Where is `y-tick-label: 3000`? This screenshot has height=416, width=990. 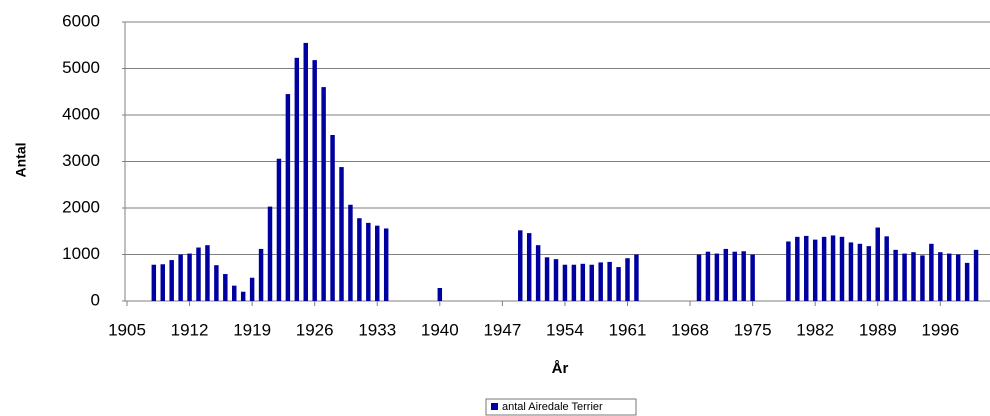 y-tick-label: 3000 is located at coordinates (81, 160).